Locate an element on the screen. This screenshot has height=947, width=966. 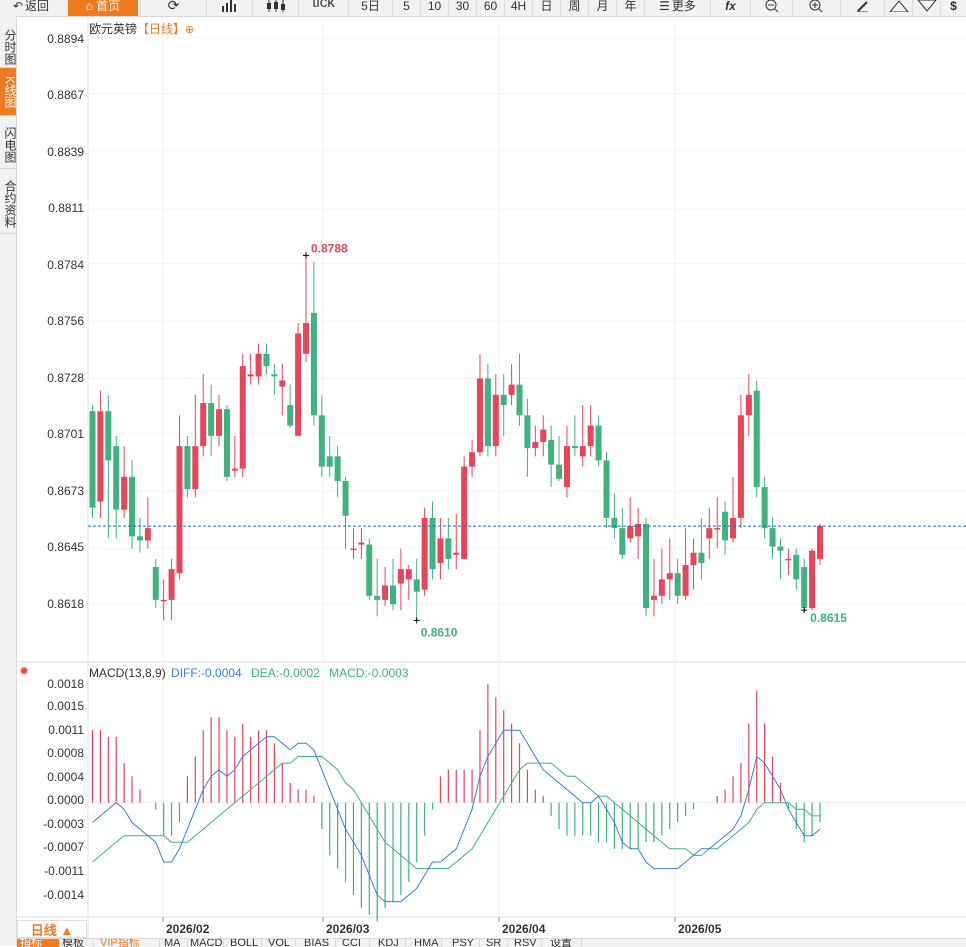
bar-chart-icon is located at coordinates (228, 6).